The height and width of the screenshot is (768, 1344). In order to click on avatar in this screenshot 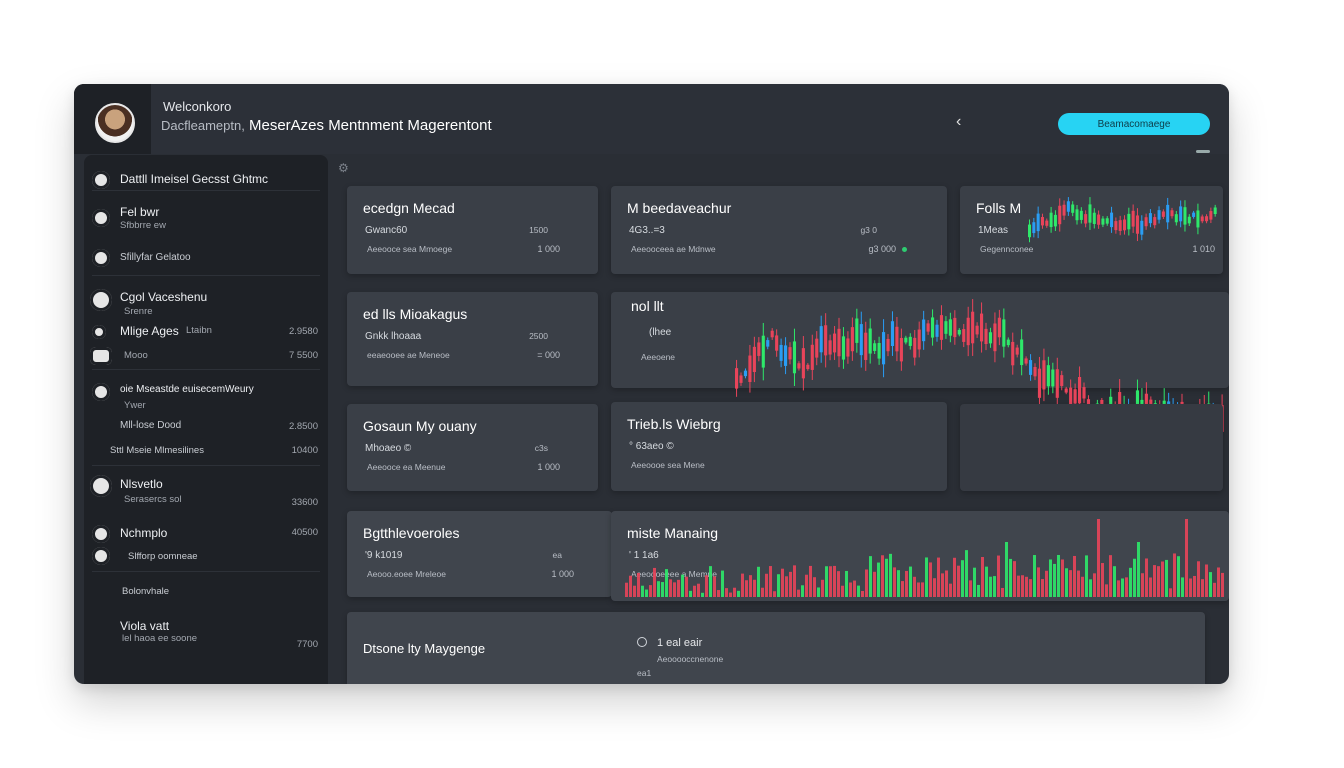, I will do `click(115, 123)`.